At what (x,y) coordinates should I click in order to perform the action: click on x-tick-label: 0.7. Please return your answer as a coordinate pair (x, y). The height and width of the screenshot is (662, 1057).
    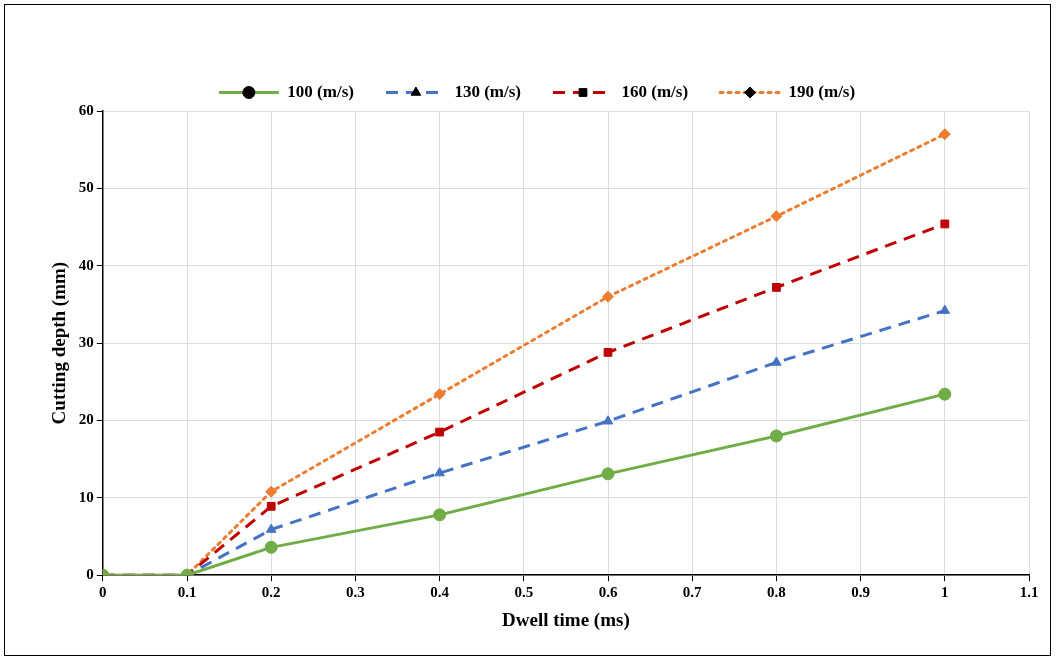
    Looking at the image, I should click on (692, 592).